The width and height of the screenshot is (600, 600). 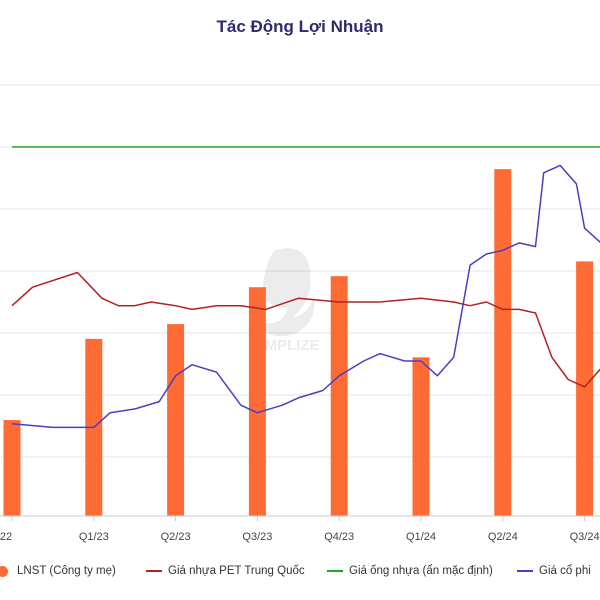 What do you see at coordinates (176, 537) in the screenshot?
I see `x-tick-label: Q2/23` at bounding box center [176, 537].